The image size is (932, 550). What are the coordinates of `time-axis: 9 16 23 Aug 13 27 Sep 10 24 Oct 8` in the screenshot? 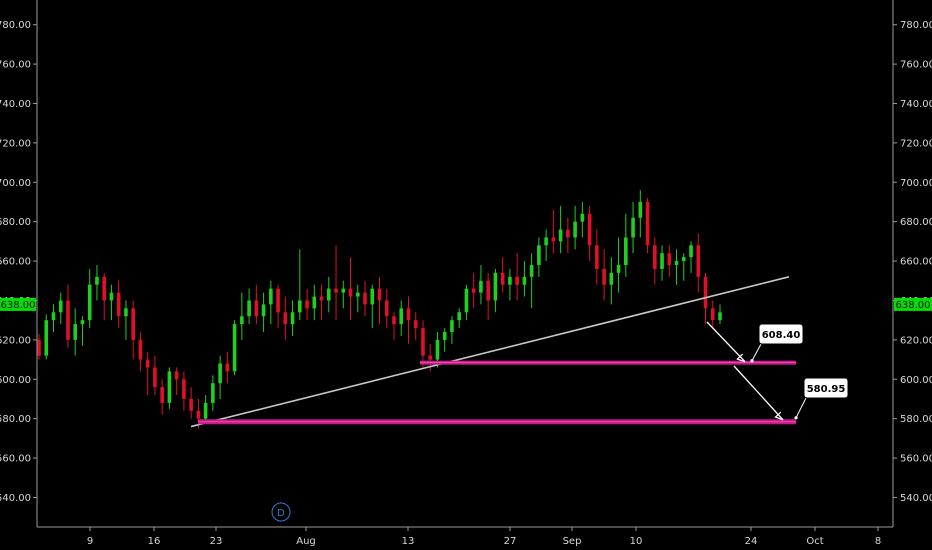 It's located at (484, 537).